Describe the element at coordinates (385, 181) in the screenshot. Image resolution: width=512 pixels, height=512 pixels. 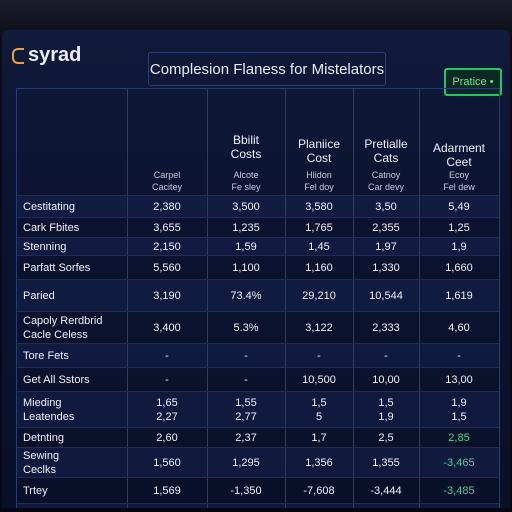
I see `column-subheader: Catnoy Car devy` at that location.